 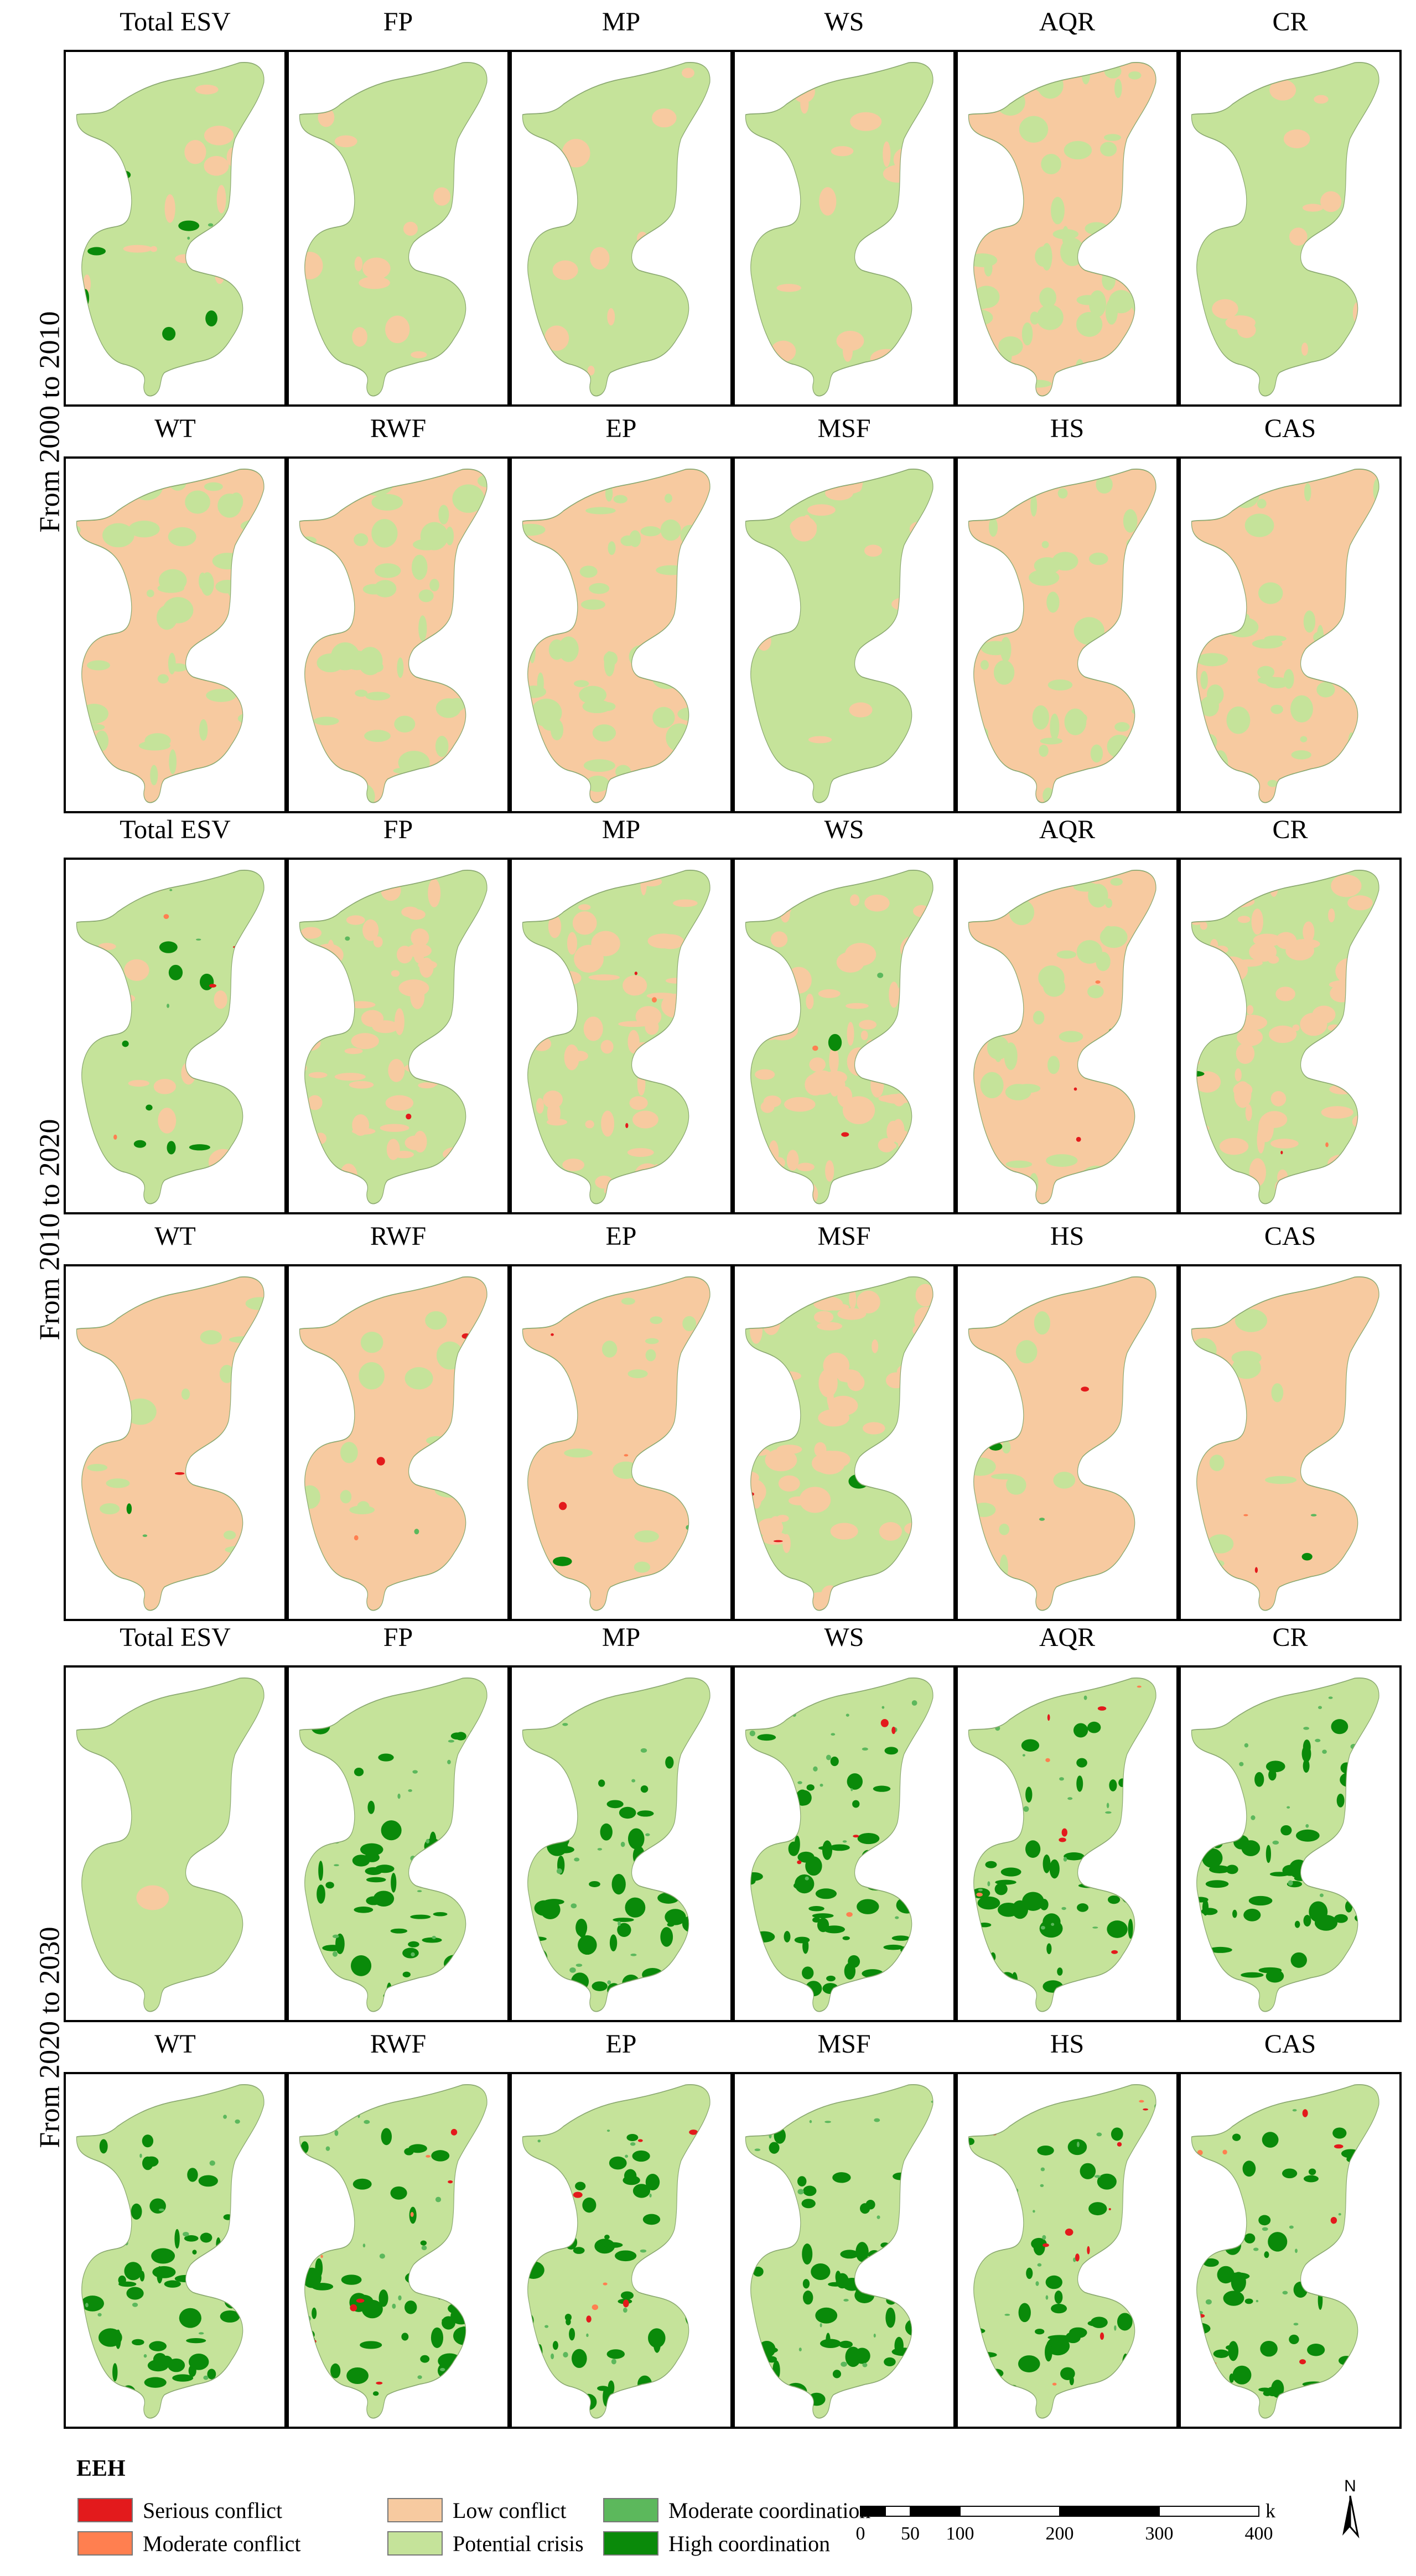 What do you see at coordinates (1290, 830) in the screenshot?
I see `panel-title: CR` at bounding box center [1290, 830].